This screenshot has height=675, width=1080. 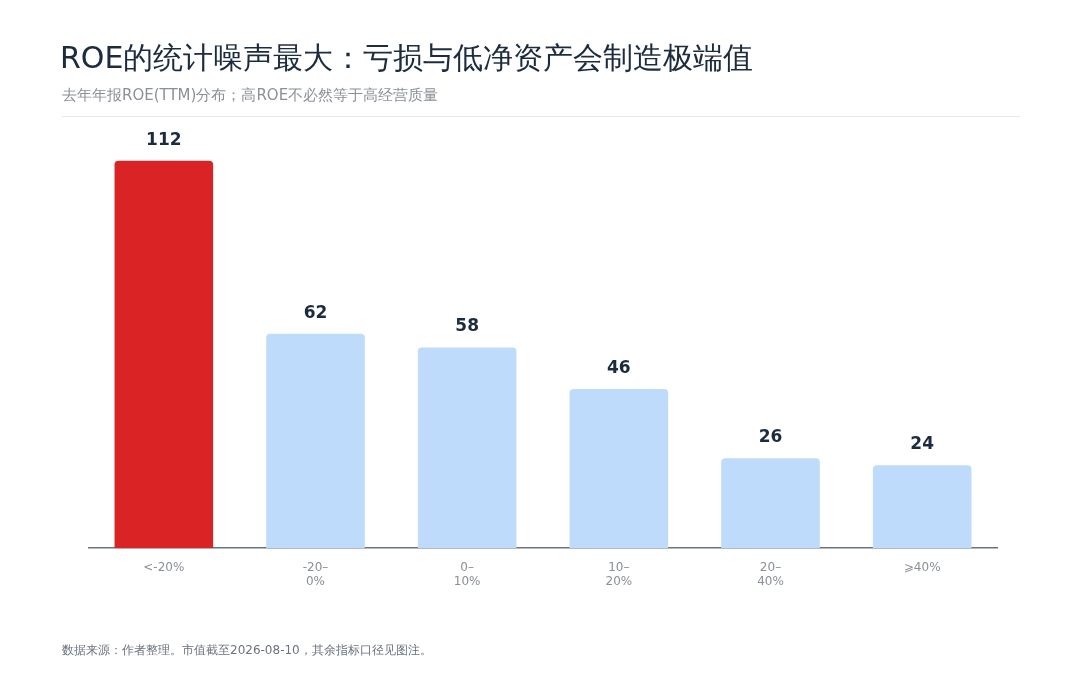 I want to click on x-tick-label: 0– 10%, so click(x=467, y=573).